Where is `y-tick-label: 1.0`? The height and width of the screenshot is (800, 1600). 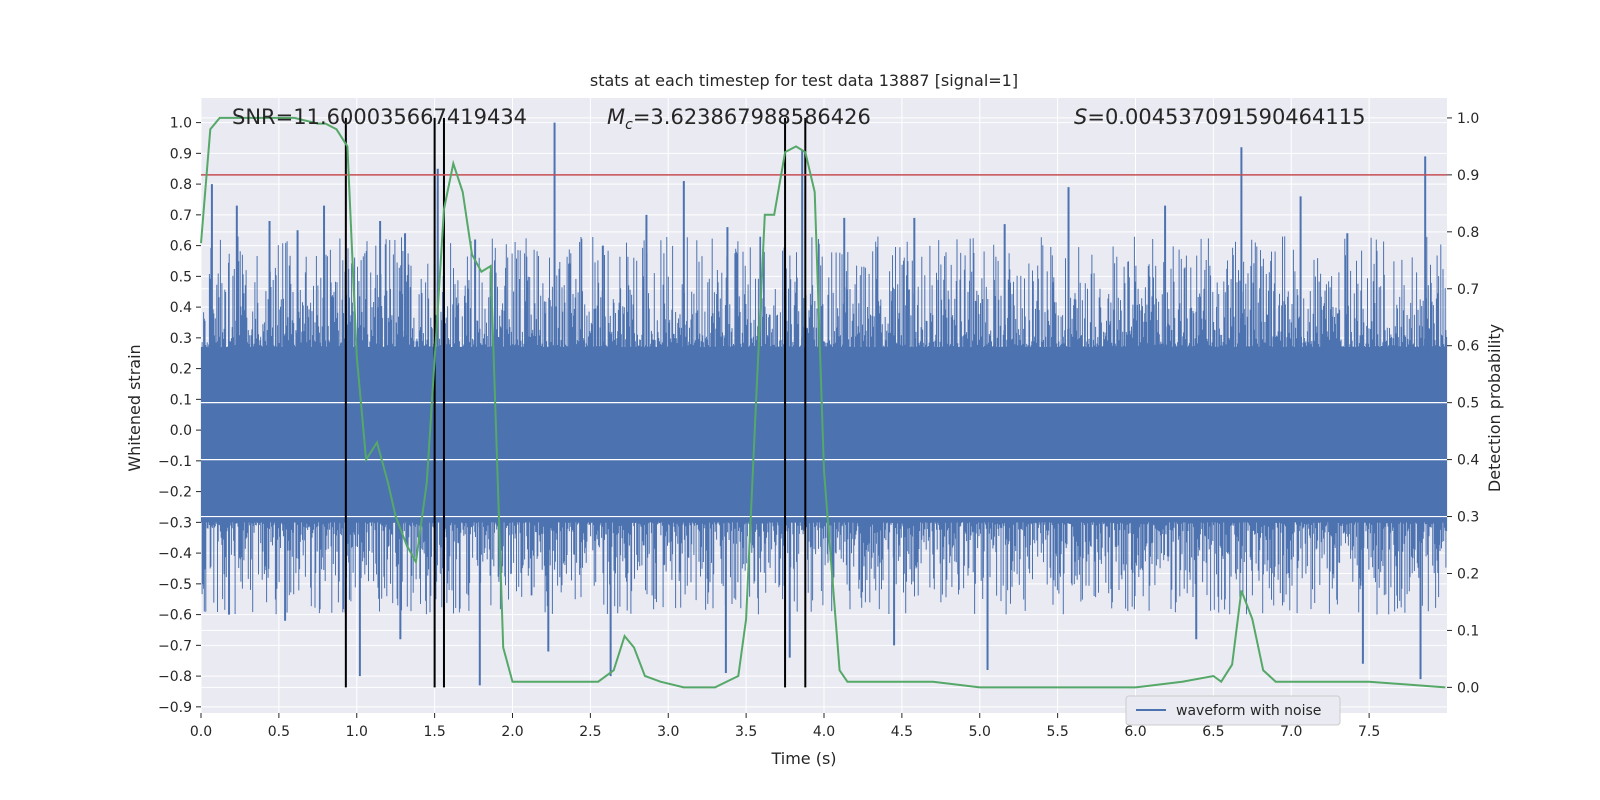 y-tick-label: 1.0 is located at coordinates (181, 124).